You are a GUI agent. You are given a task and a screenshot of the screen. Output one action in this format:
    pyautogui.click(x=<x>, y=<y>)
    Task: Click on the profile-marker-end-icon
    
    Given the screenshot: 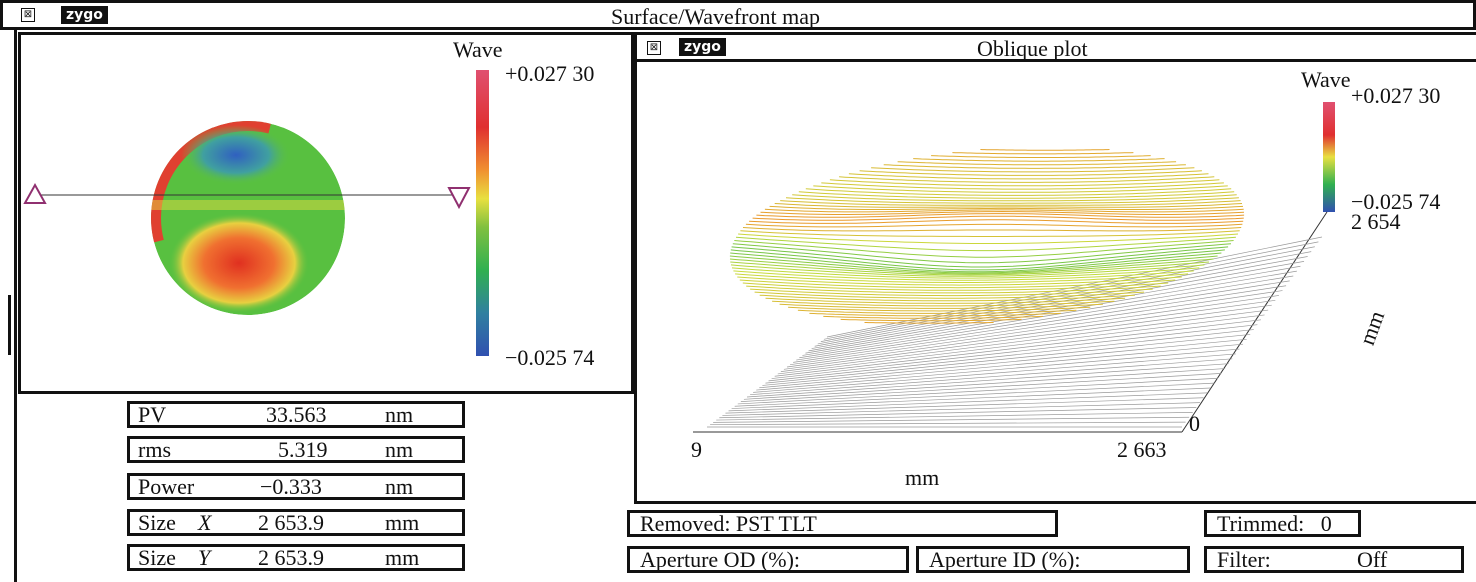 What is the action you would take?
    pyautogui.click(x=459, y=198)
    